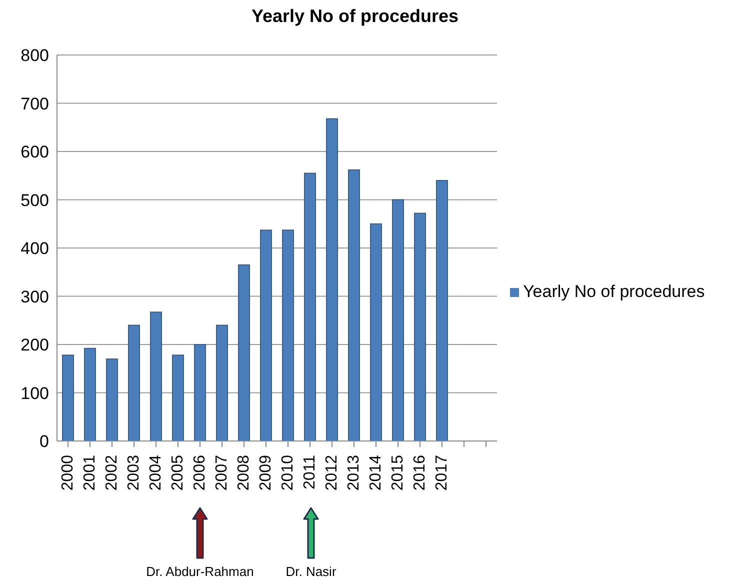  Describe the element at coordinates (156, 472) in the screenshot. I see `x-tick-label: 2004` at that location.